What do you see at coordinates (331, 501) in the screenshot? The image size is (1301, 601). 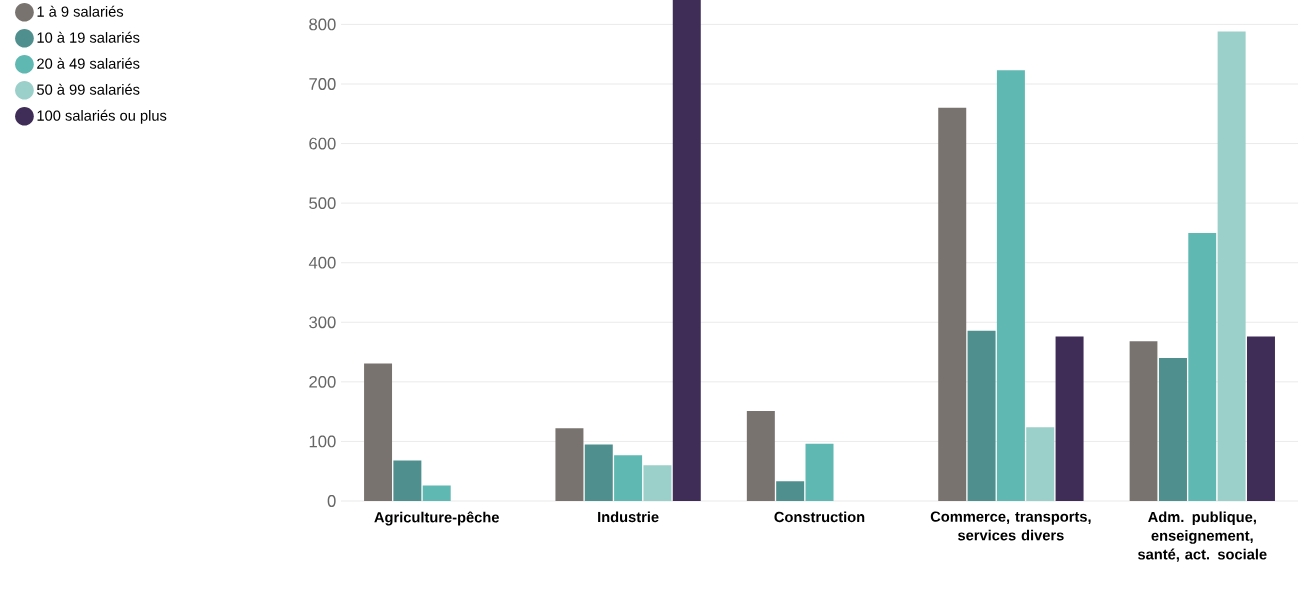 I see `y-tick-label: 0` at bounding box center [331, 501].